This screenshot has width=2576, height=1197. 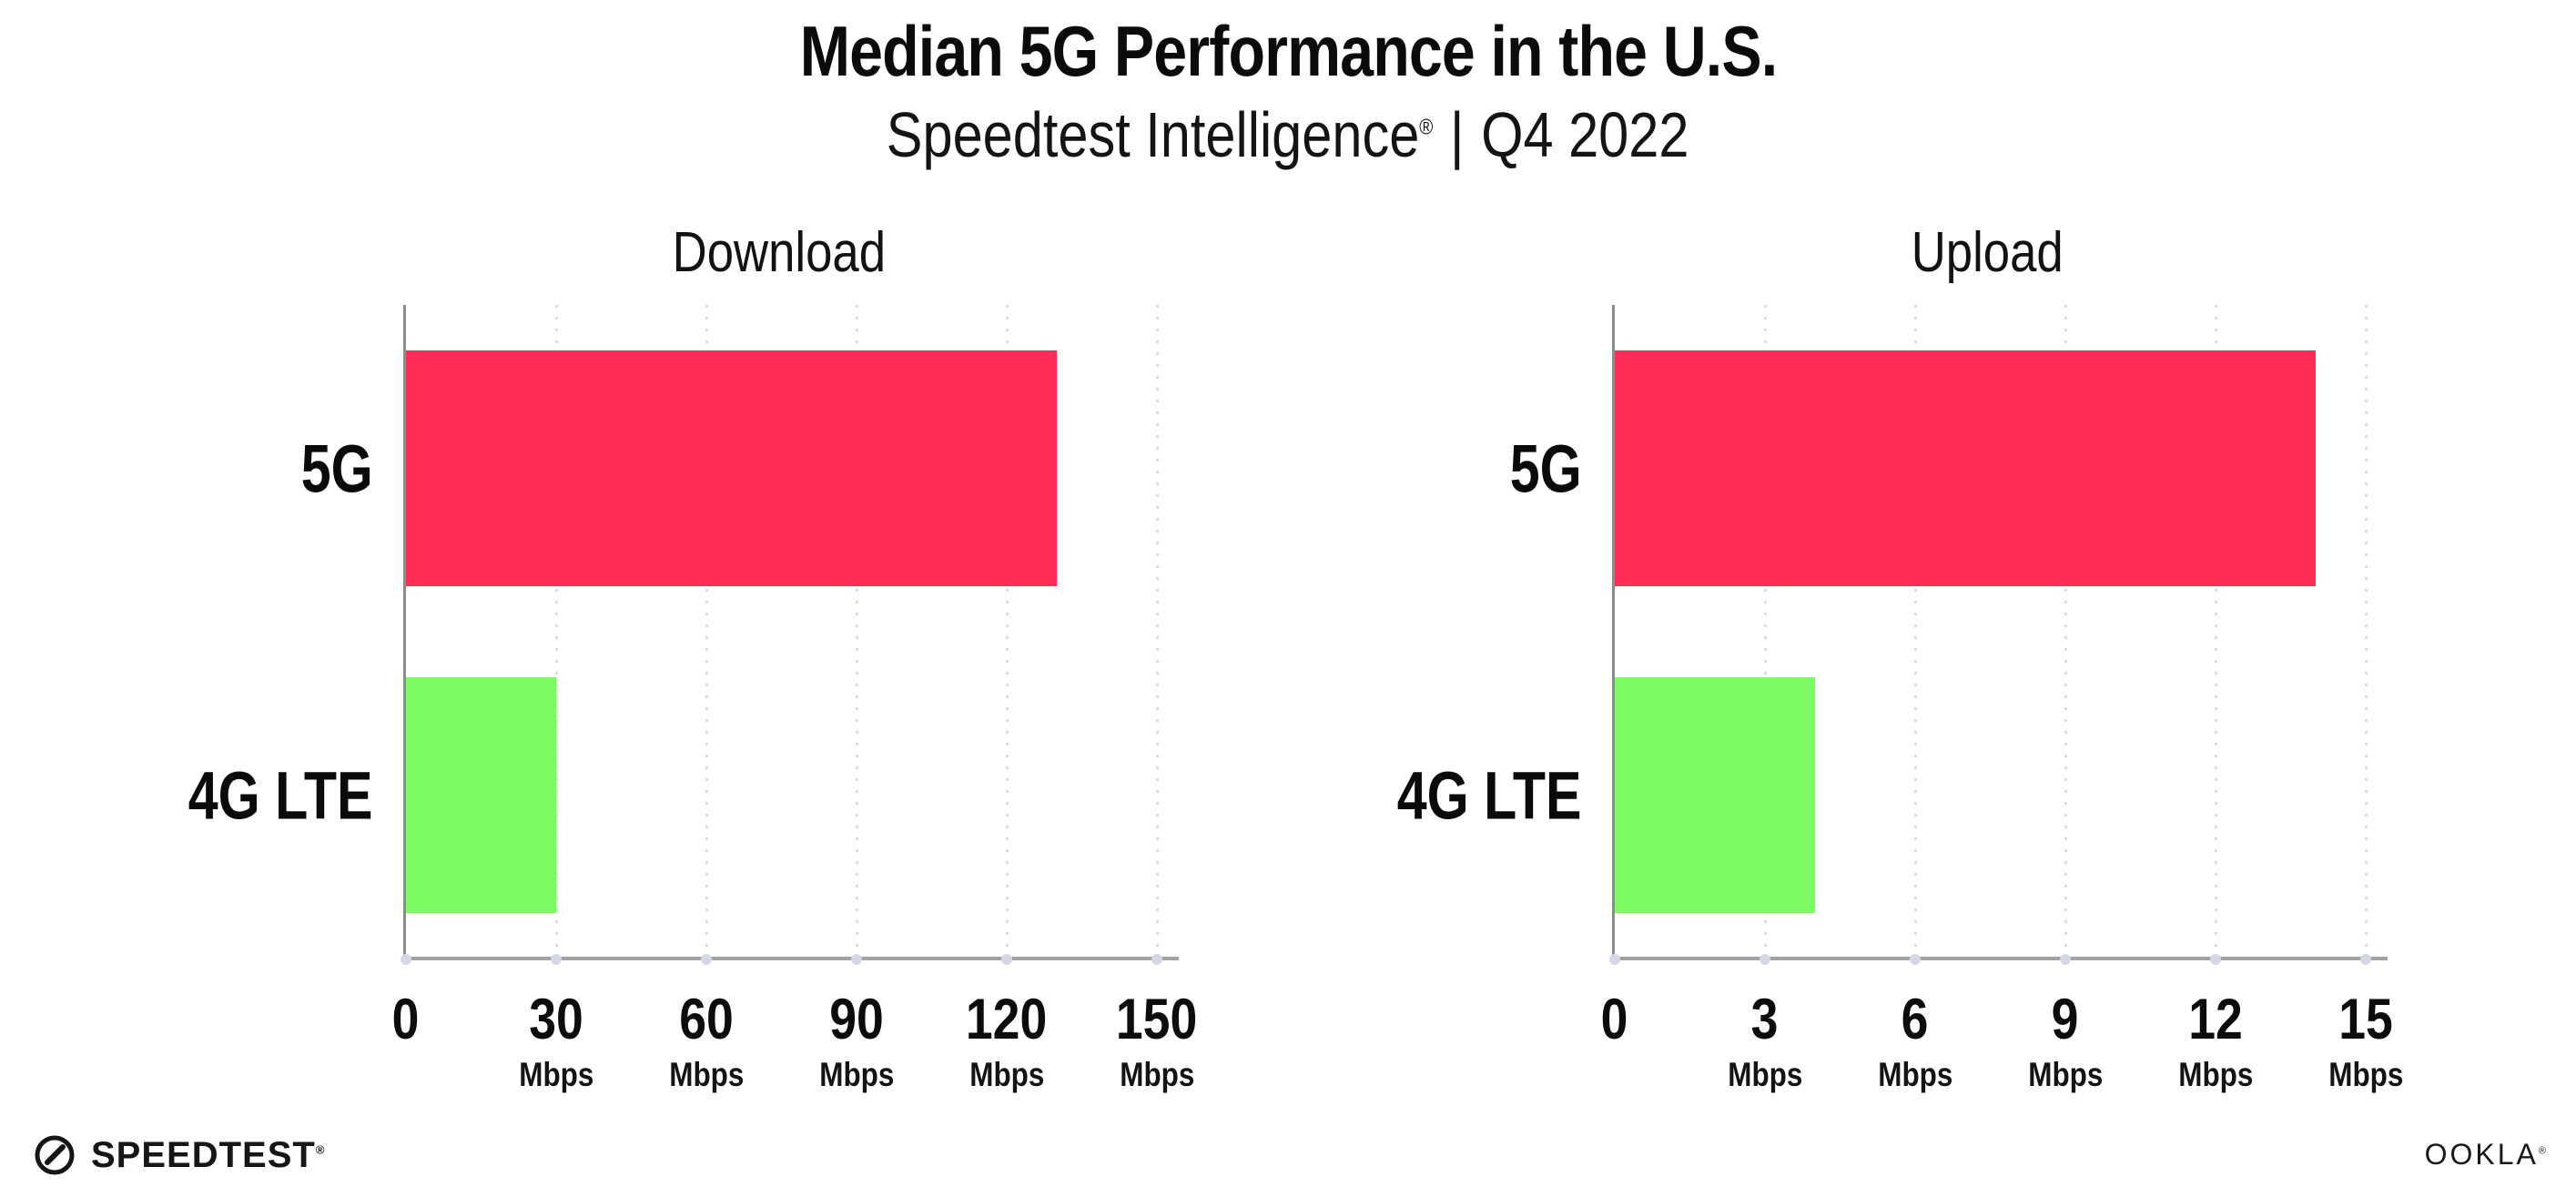 What do you see at coordinates (856, 1020) in the screenshot?
I see `x-tick-value: 90` at bounding box center [856, 1020].